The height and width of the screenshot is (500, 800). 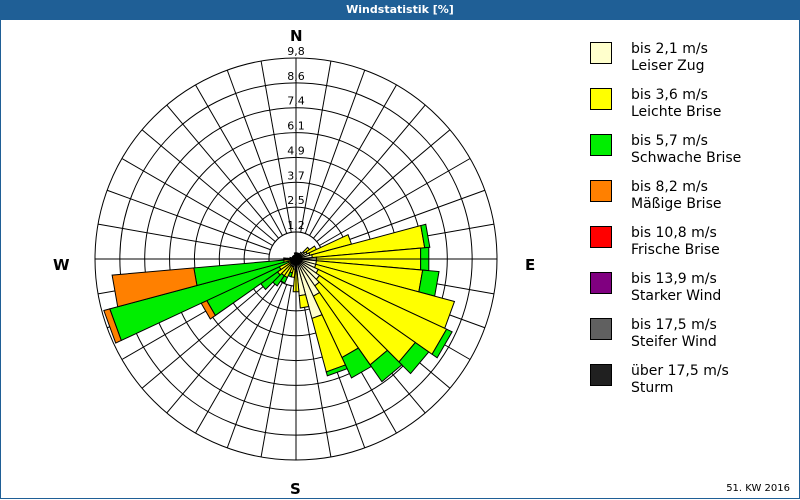 I want to click on compass-east-label: E, so click(x=530, y=265).